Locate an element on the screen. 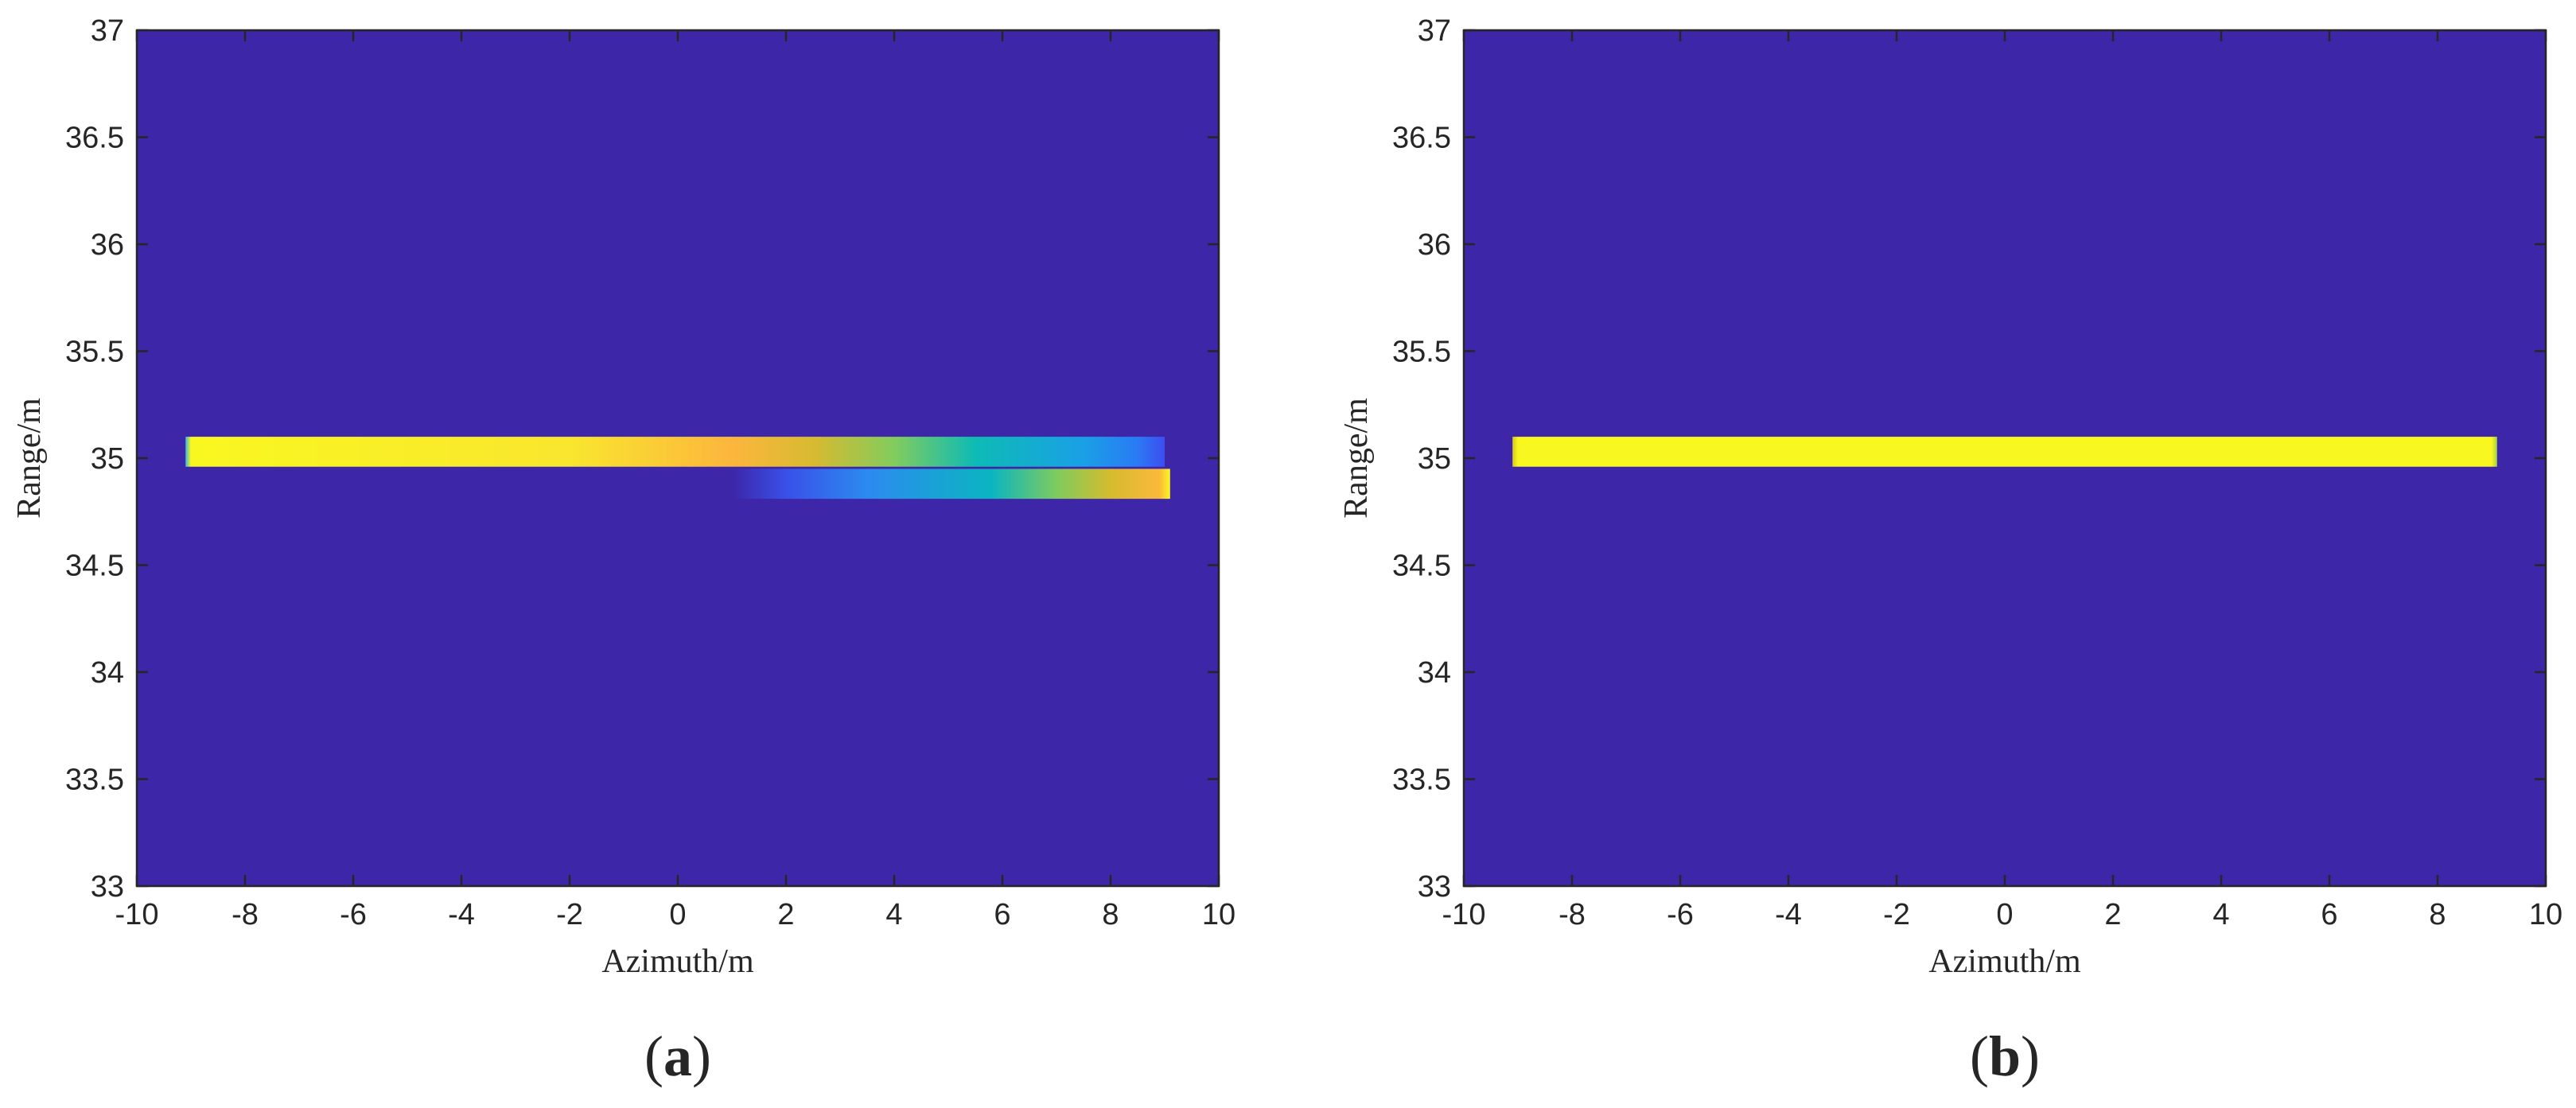  y-axis-label-b: Range/m is located at coordinates (1357, 458).